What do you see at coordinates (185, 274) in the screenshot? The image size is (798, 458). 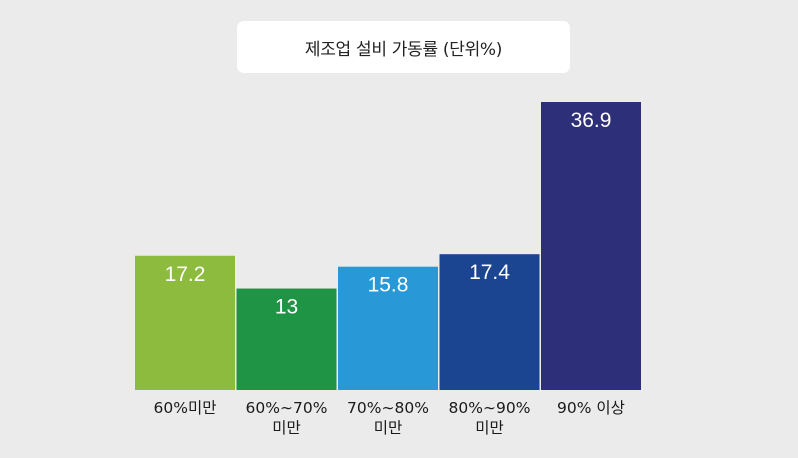 I see `value-label-1: 17.2` at bounding box center [185, 274].